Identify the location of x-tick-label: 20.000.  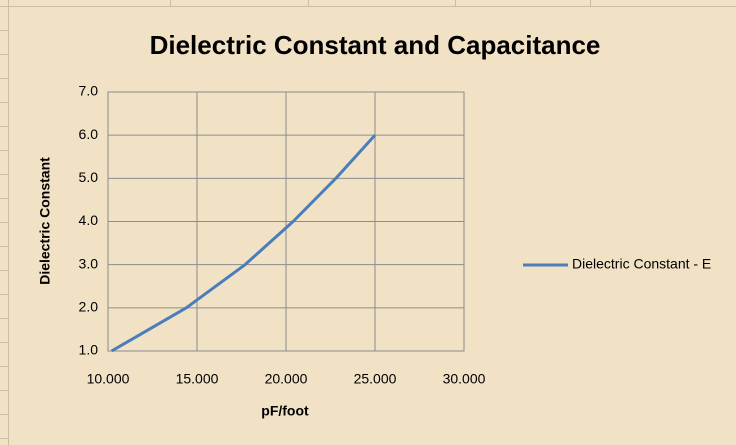
(286, 379).